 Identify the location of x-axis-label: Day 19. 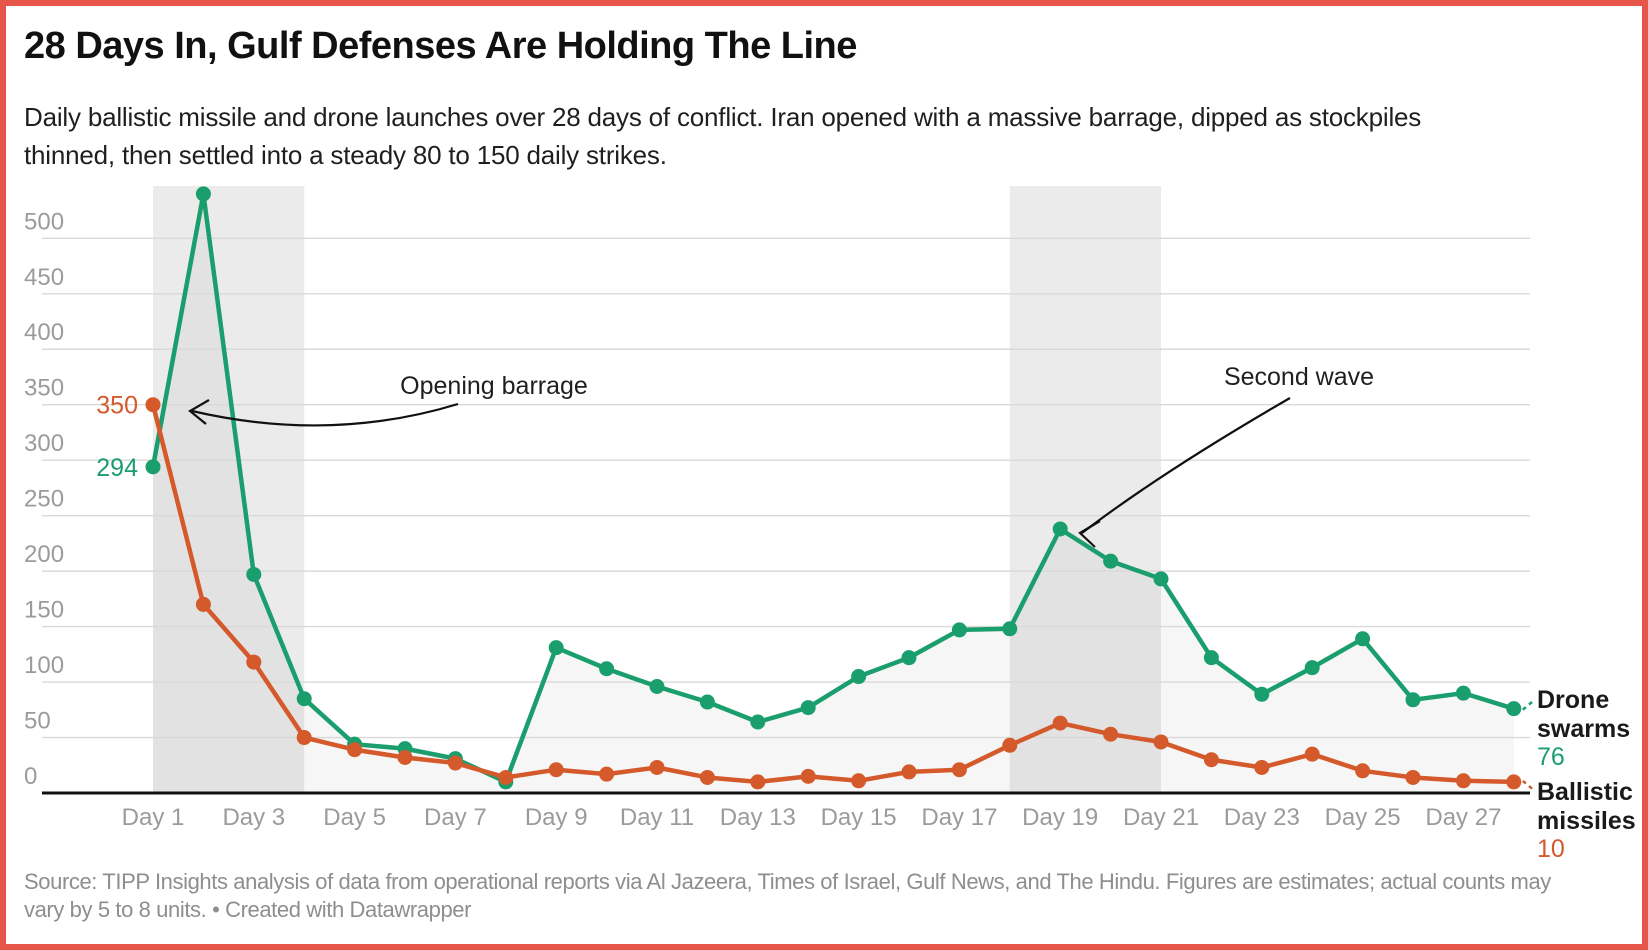
(1060, 817).